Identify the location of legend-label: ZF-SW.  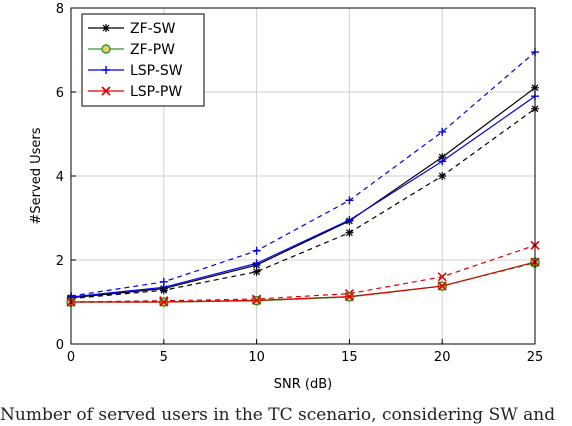
(153, 29).